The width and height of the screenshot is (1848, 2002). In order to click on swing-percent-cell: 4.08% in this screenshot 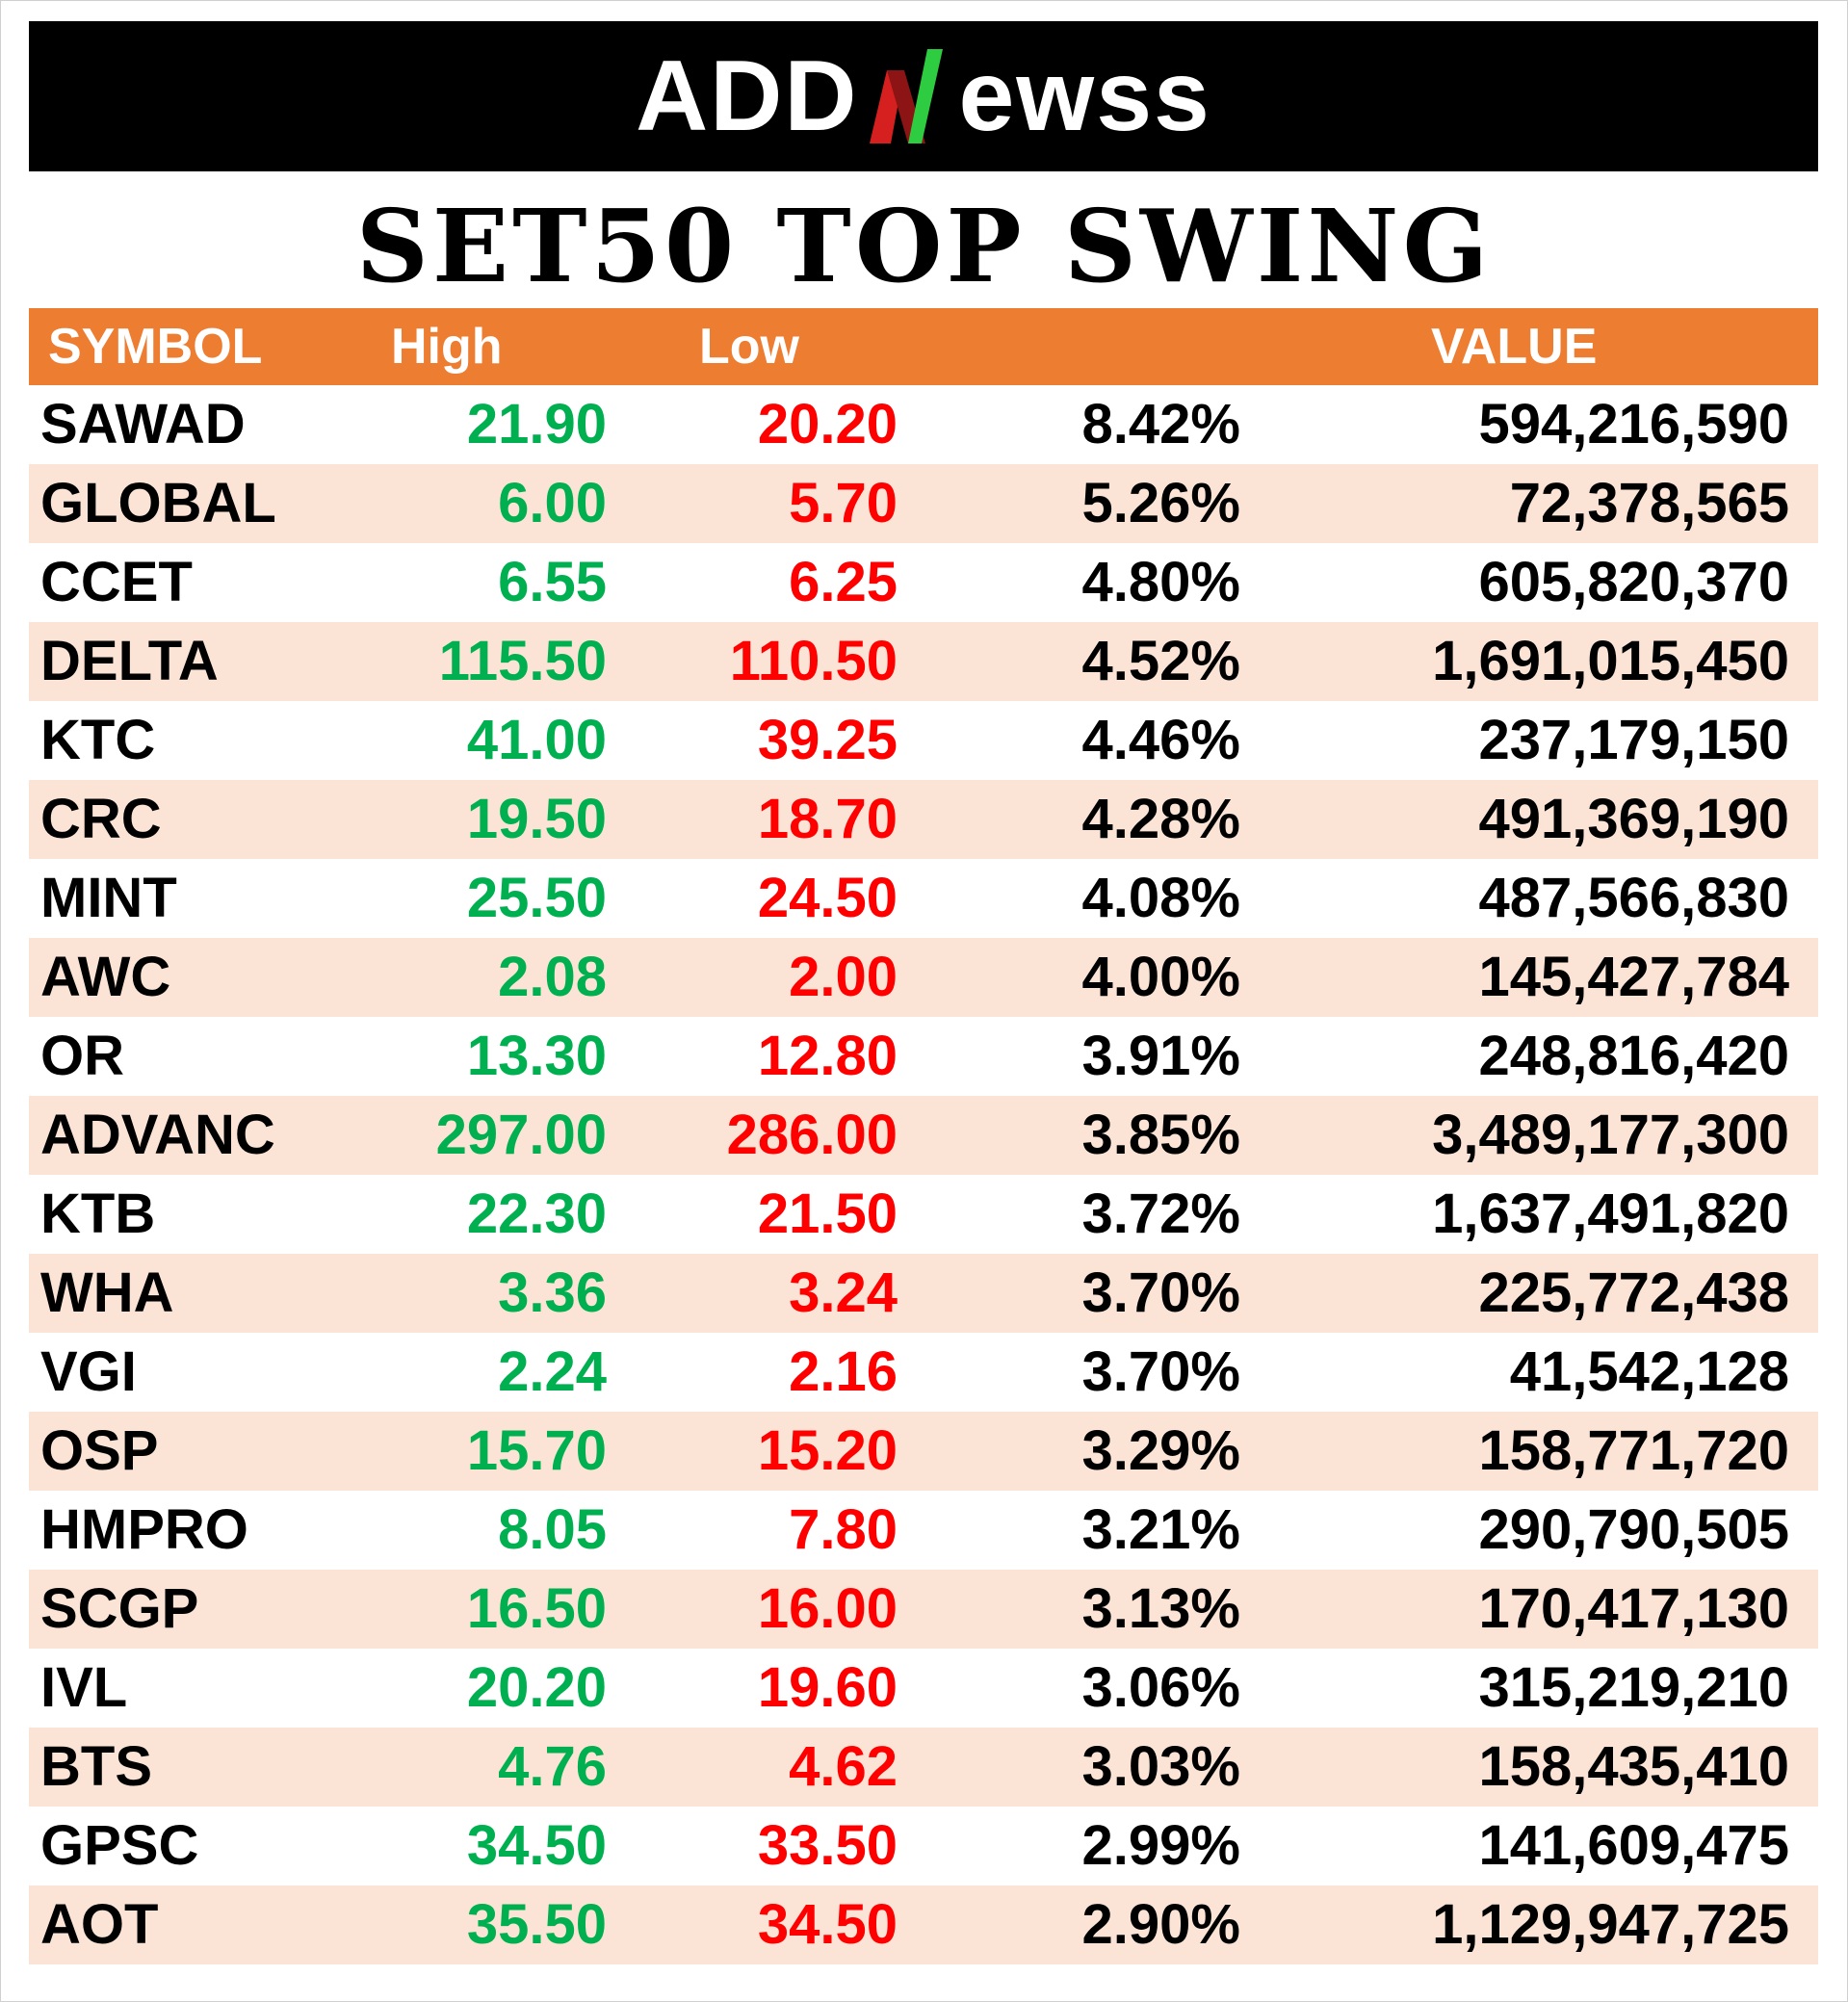, I will do `click(1160, 898)`.